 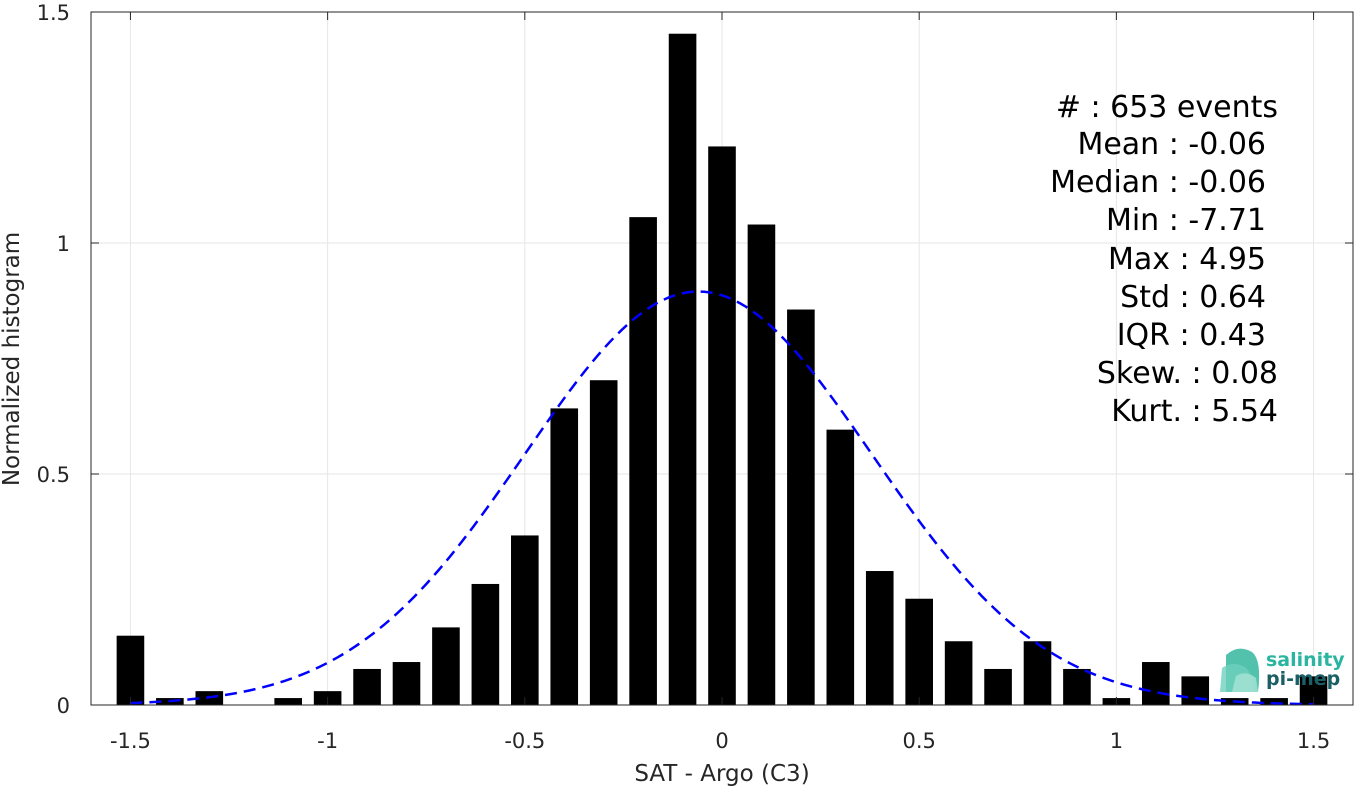 What do you see at coordinates (721, 774) in the screenshot?
I see `x-axis-label: SAT - Argo (C3)` at bounding box center [721, 774].